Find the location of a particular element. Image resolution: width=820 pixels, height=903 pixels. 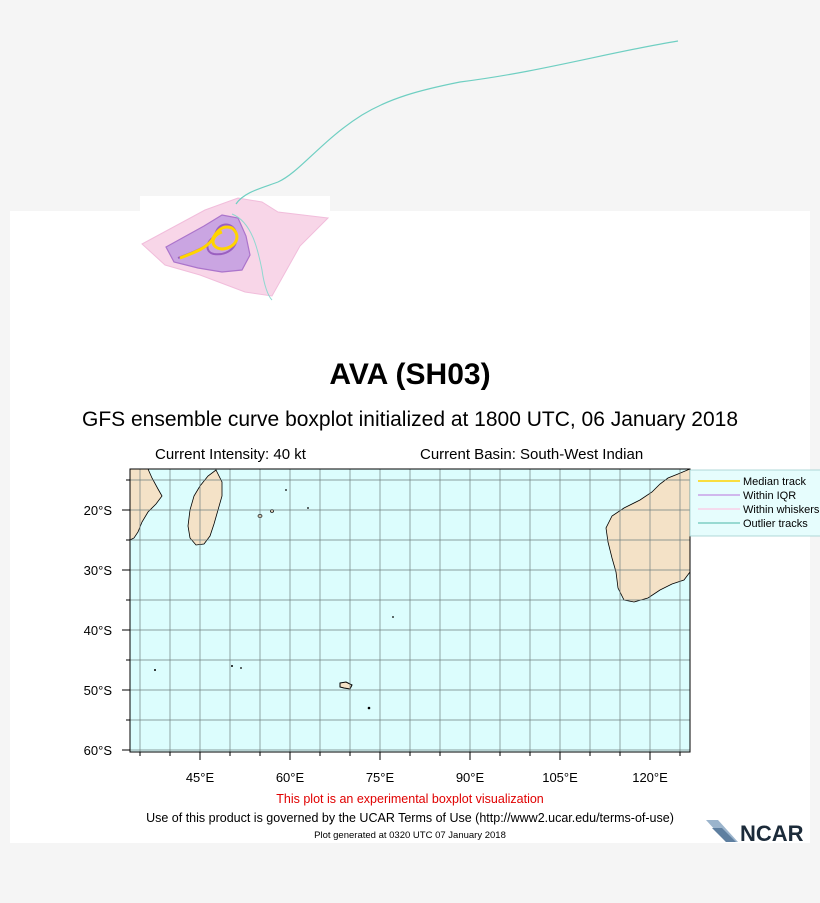

lat-label-60s: 60°S is located at coordinates (98, 750).